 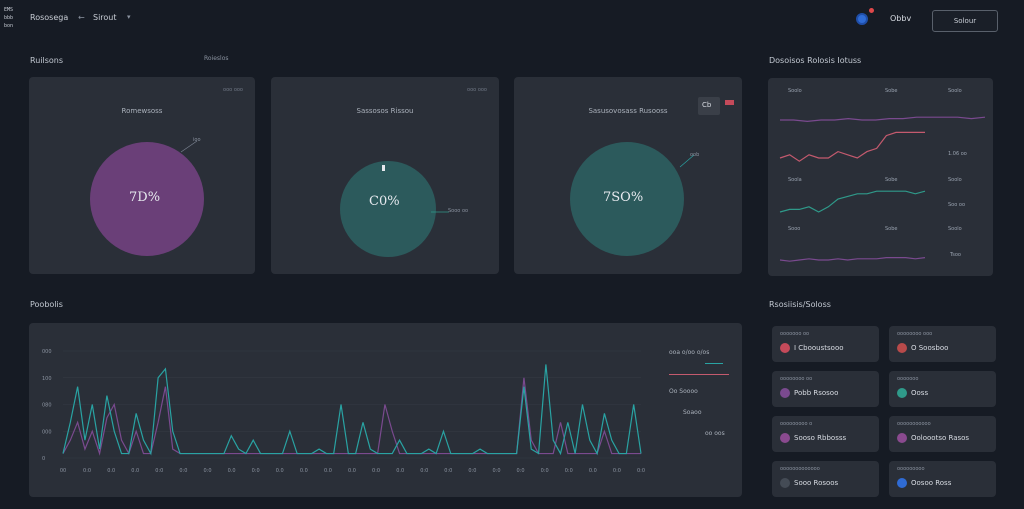 I want to click on card-title: Romewsoss, so click(x=142, y=111).